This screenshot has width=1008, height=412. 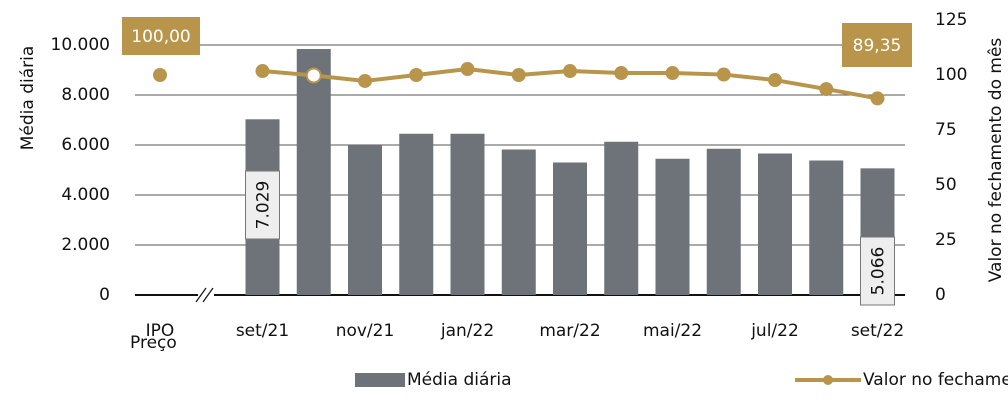 What do you see at coordinates (951, 75) in the screenshot?
I see `y2-tick-label: 100` at bounding box center [951, 75].